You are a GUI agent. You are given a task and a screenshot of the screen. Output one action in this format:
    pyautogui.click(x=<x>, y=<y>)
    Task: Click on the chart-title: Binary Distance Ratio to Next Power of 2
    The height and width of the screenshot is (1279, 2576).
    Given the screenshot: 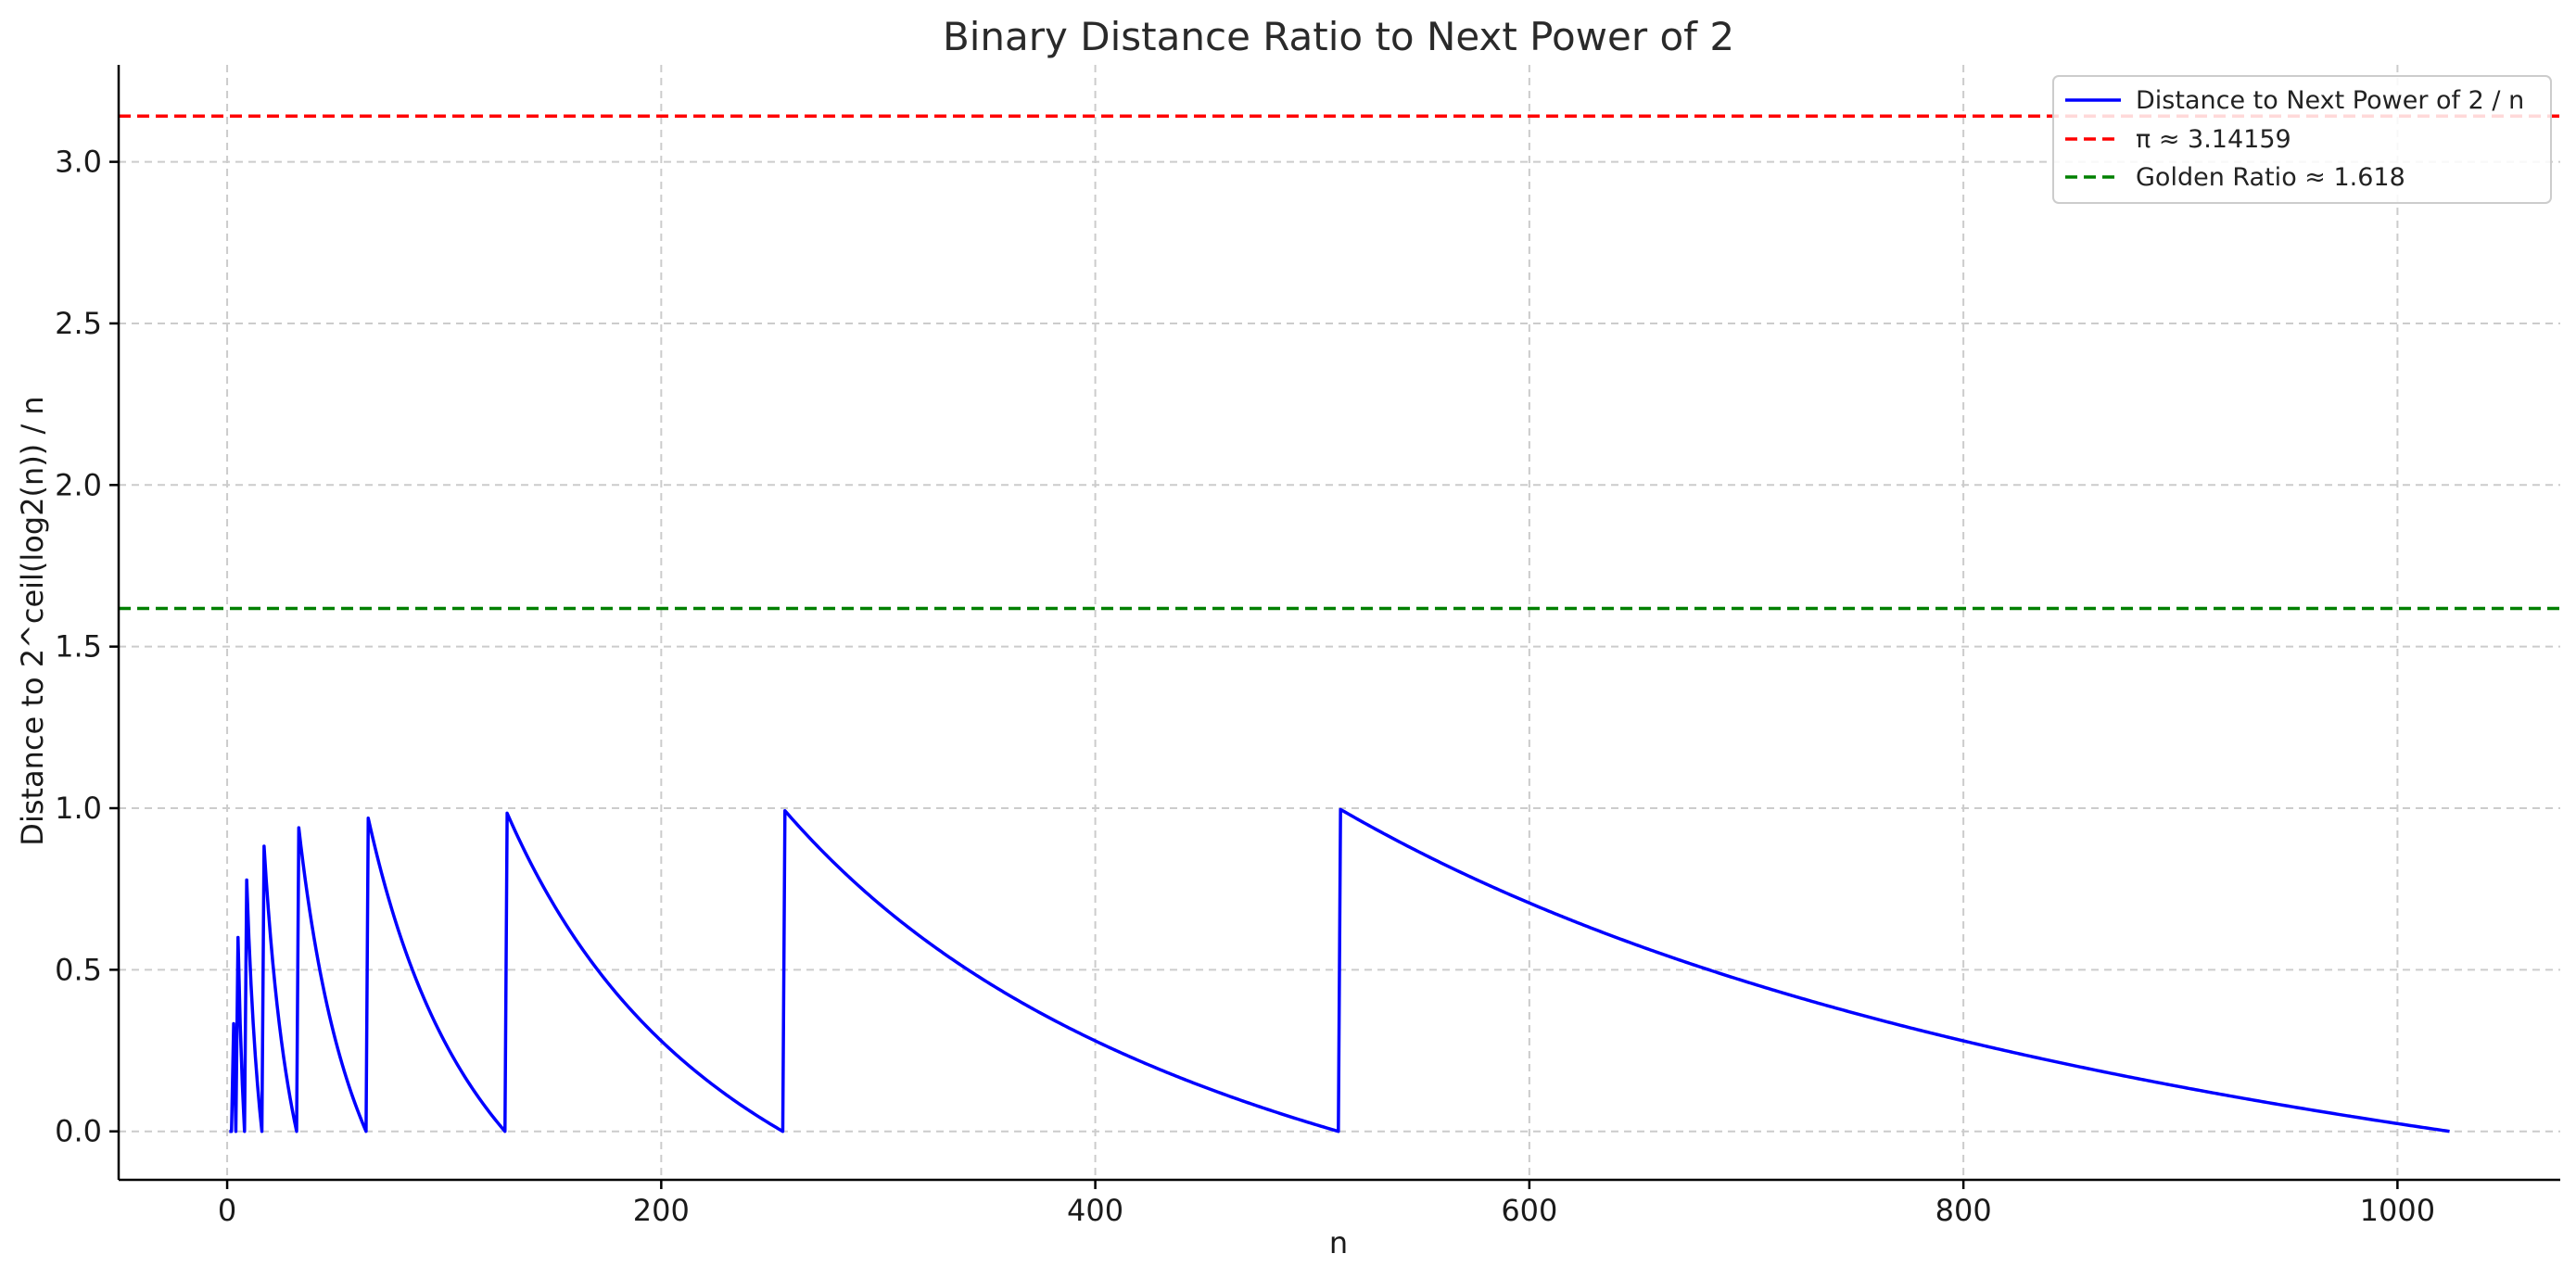 What is the action you would take?
    pyautogui.click(x=1338, y=36)
    